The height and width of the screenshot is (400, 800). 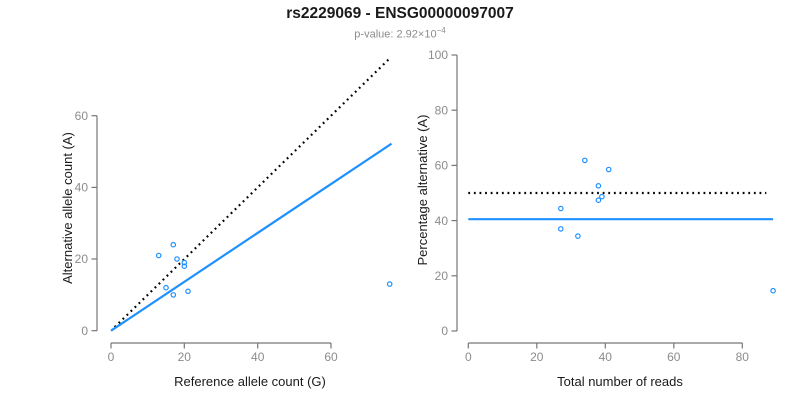 What do you see at coordinates (442, 110) in the screenshot?
I see `y-tick-label: 80` at bounding box center [442, 110].